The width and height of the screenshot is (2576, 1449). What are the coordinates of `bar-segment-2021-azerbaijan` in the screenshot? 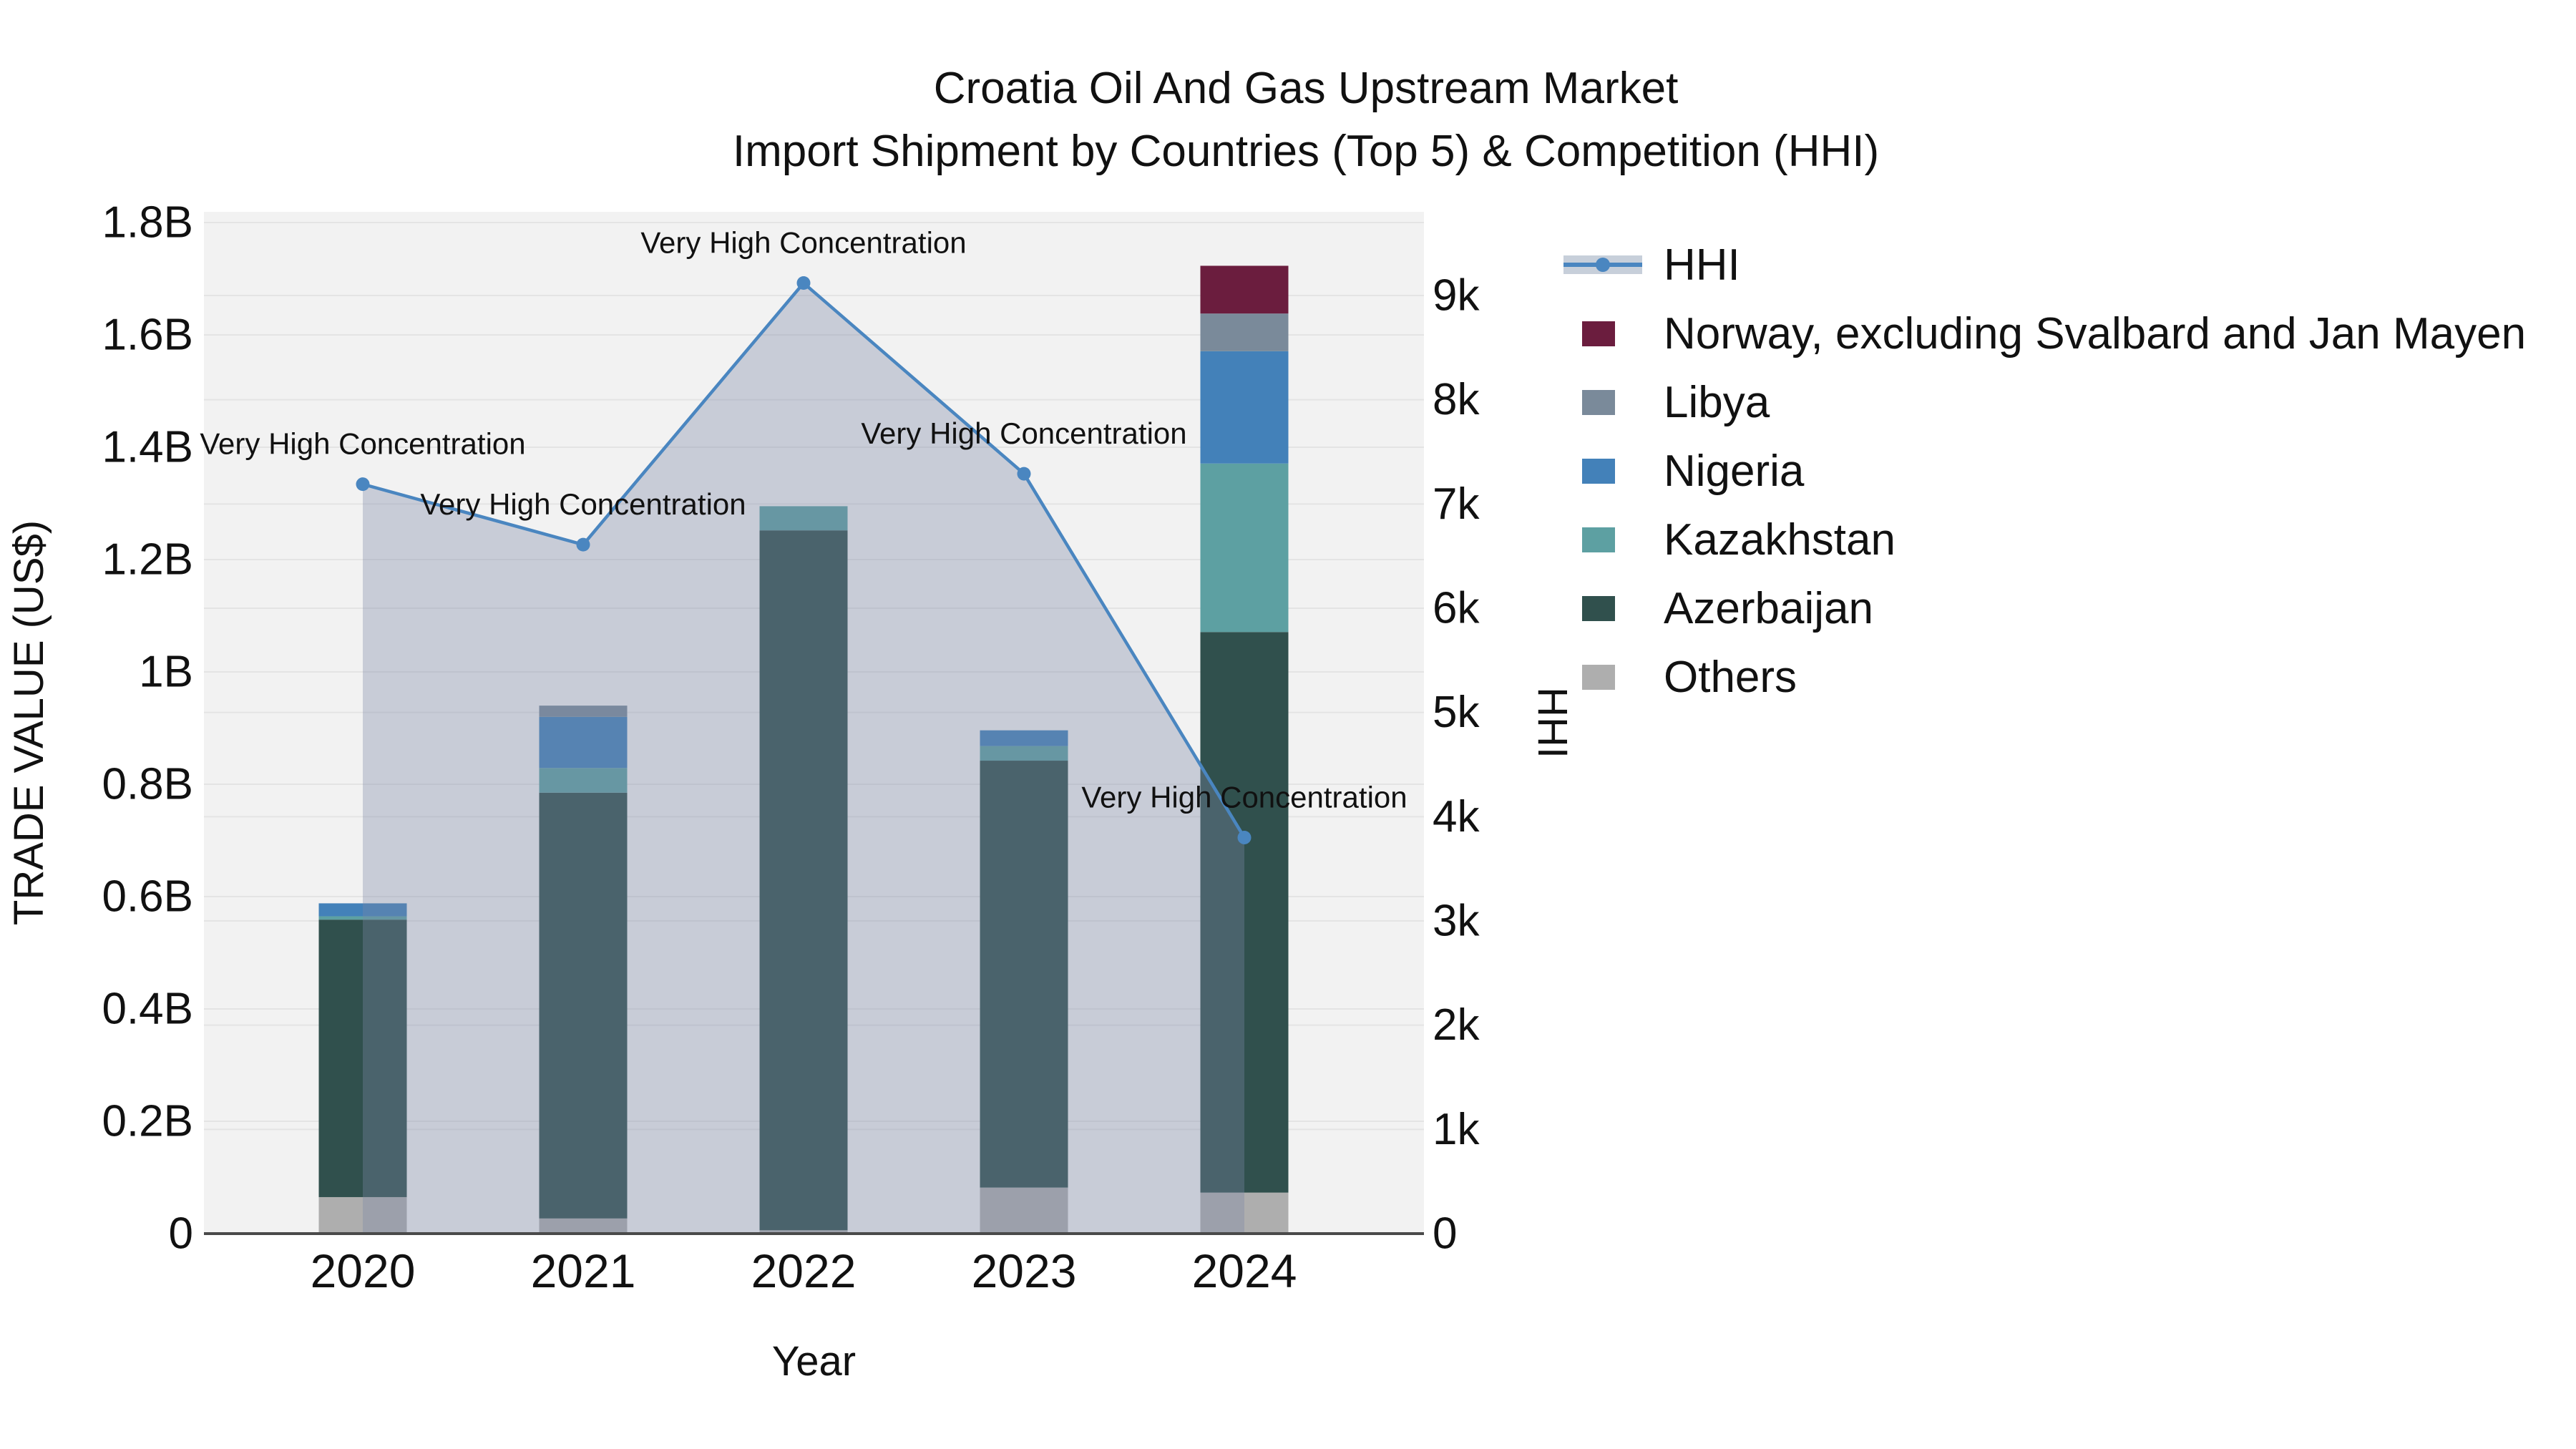 It's located at (583, 1005).